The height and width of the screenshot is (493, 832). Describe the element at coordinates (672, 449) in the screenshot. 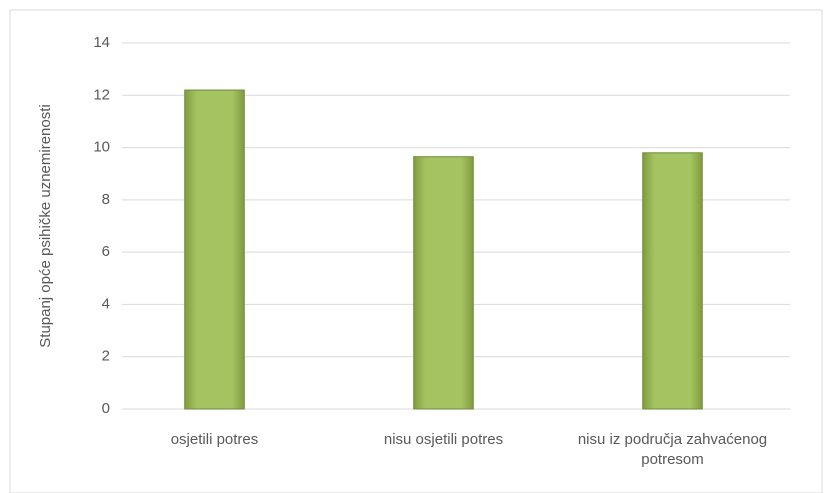

I see `x-tick-label: nisu iz područja zahvaćenog potresom` at that location.